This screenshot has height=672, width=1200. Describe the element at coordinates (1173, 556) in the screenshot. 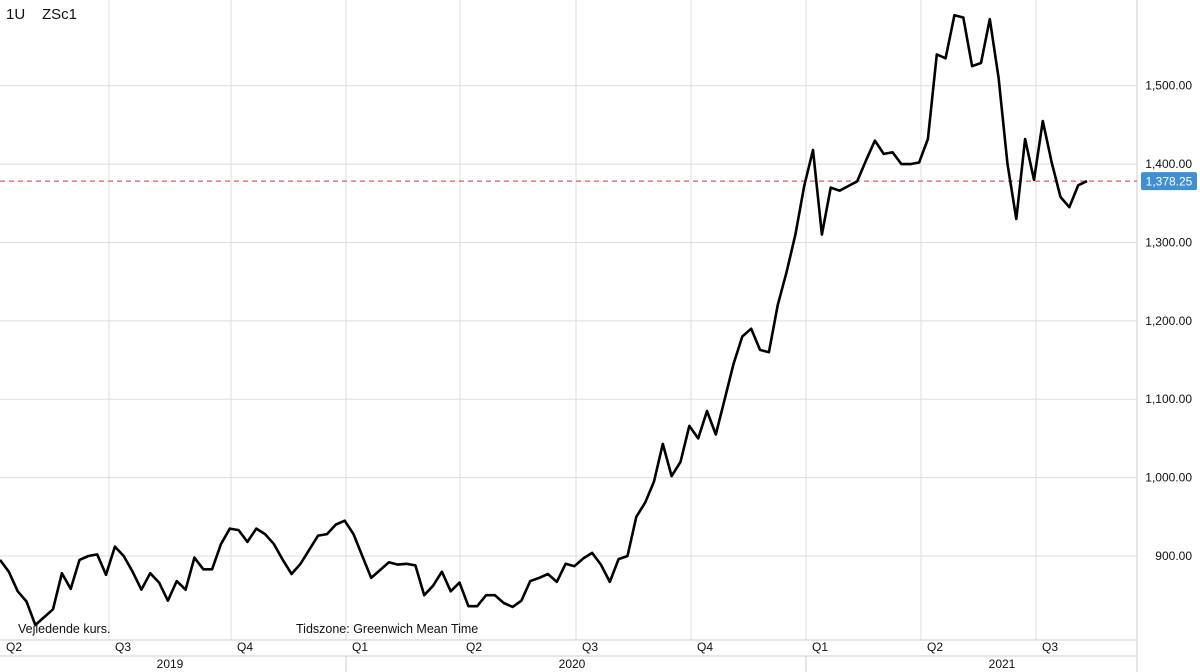

I see `y-tick-label: 900.00` at that location.